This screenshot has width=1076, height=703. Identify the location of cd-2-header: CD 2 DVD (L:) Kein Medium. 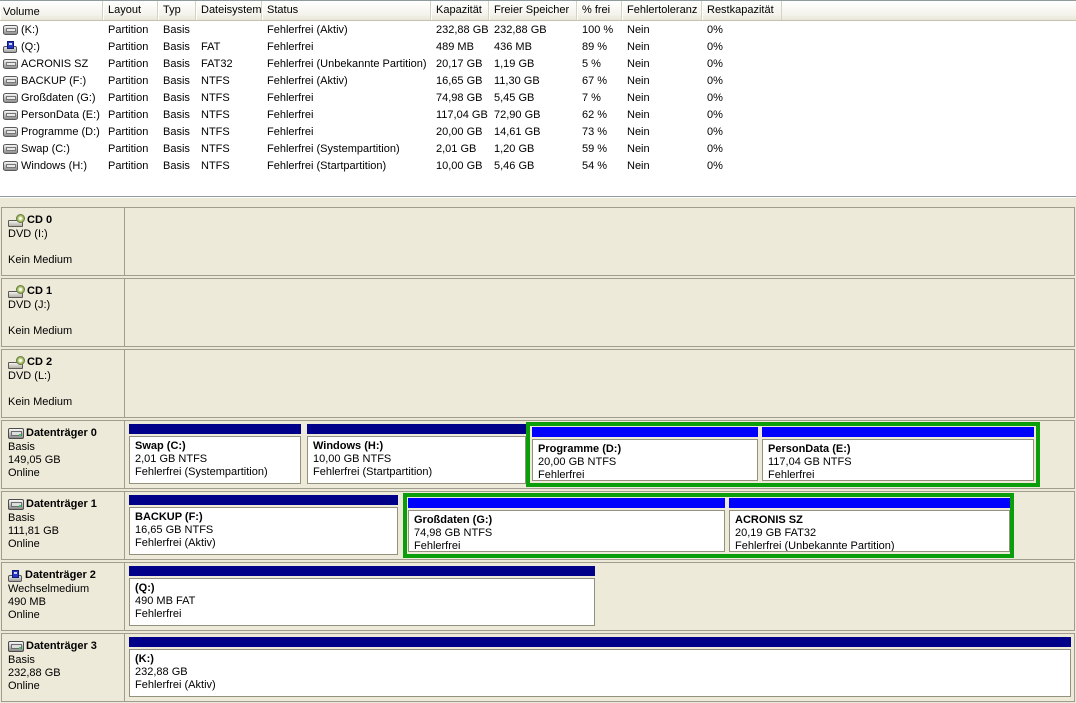
(63, 383).